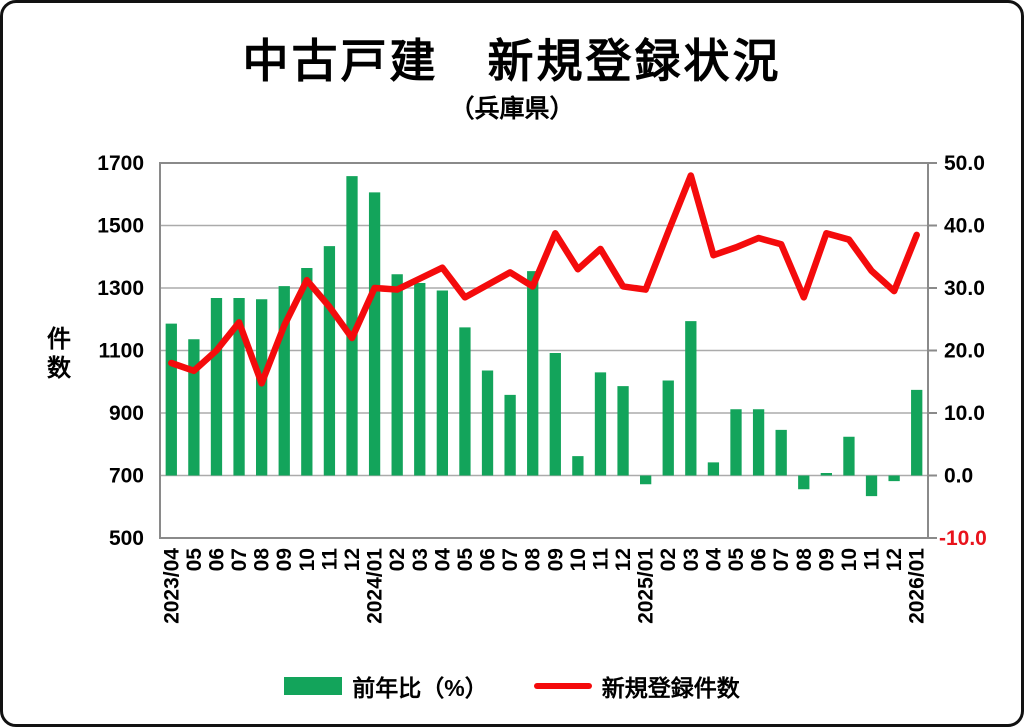 This screenshot has height=727, width=1024. Describe the element at coordinates (964, 226) in the screenshot. I see `right-axis-label: 40.0` at that location.